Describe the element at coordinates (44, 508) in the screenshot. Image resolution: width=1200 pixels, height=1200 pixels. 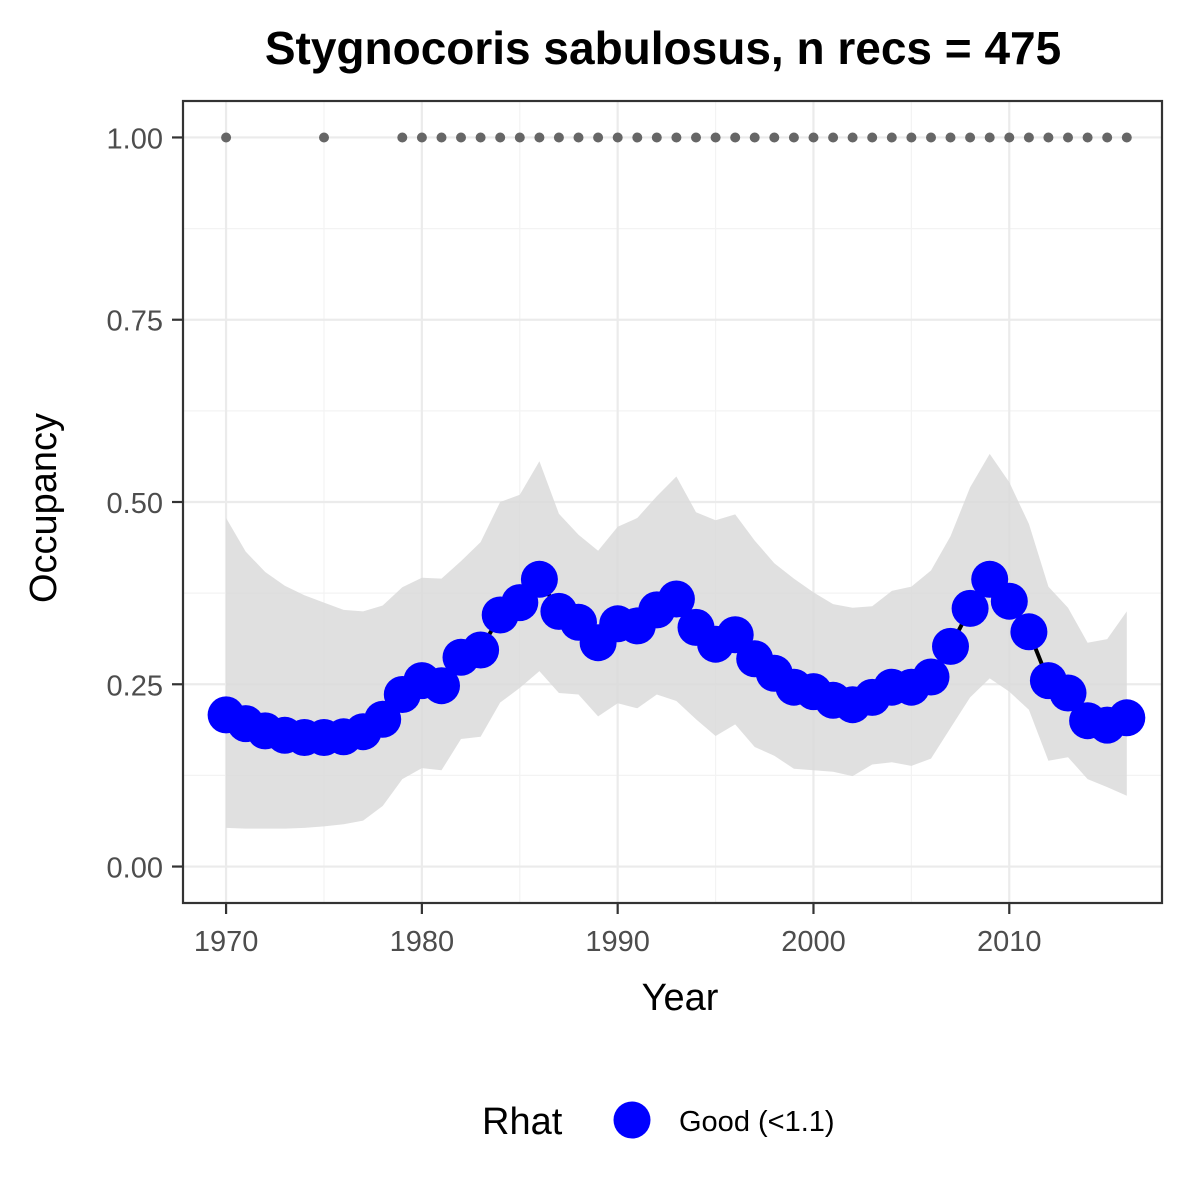
I see `y-axis-title: Occupancy` at that location.